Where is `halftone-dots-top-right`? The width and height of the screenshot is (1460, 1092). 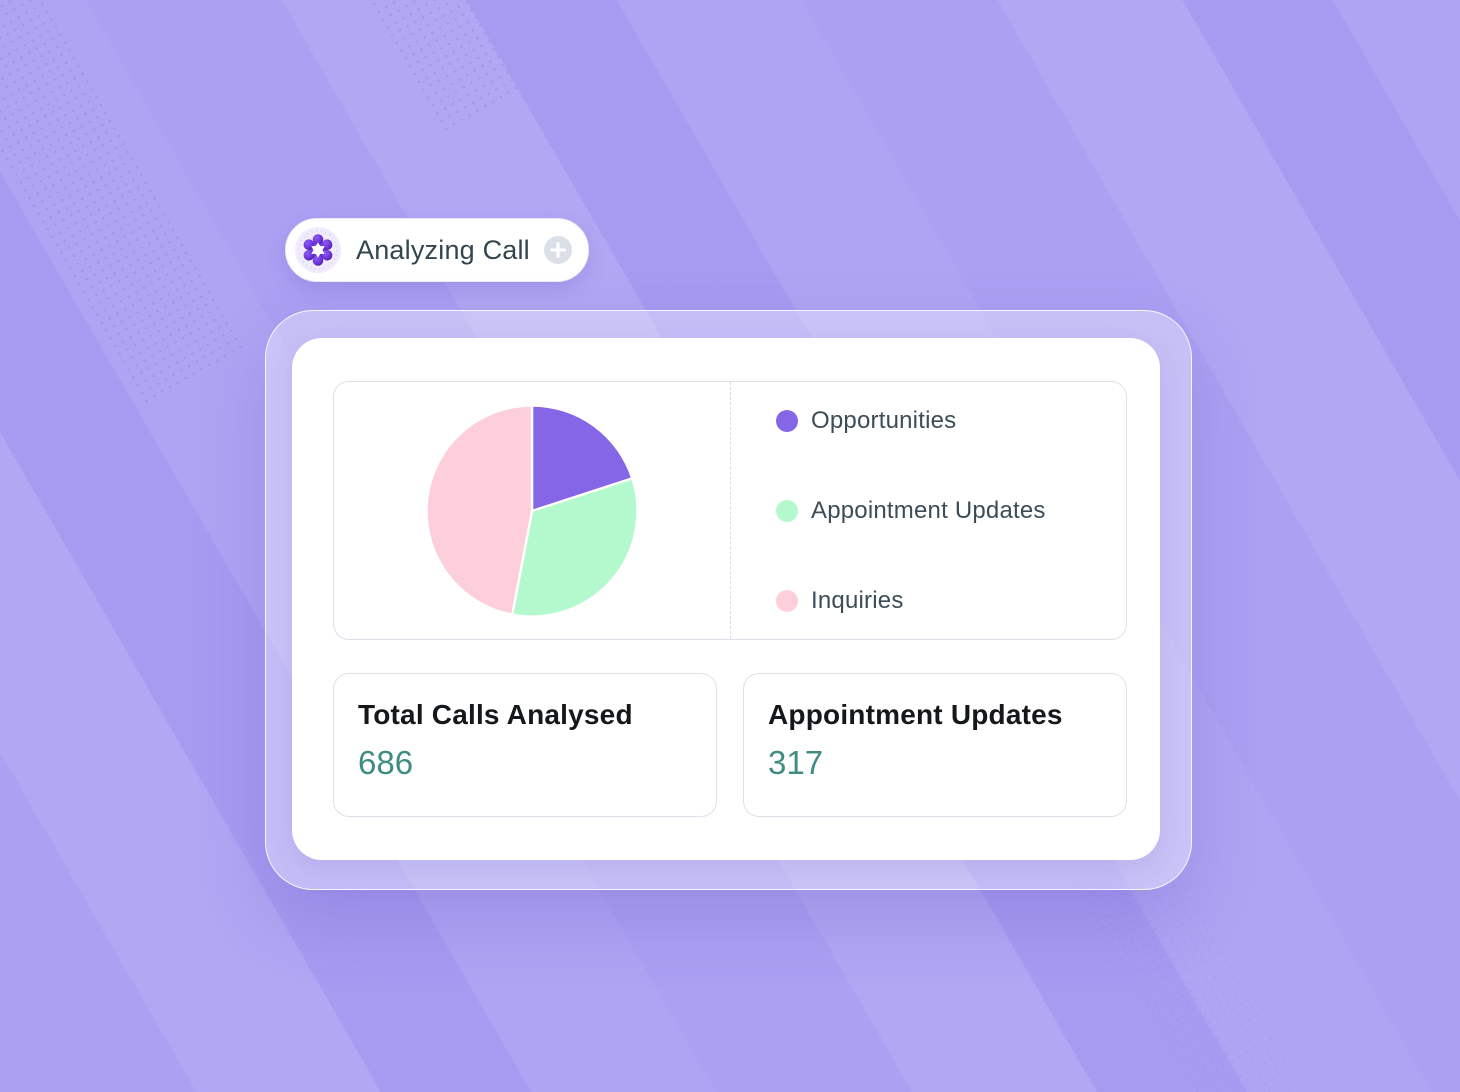 halftone-dots-top-right is located at coordinates (410, 69).